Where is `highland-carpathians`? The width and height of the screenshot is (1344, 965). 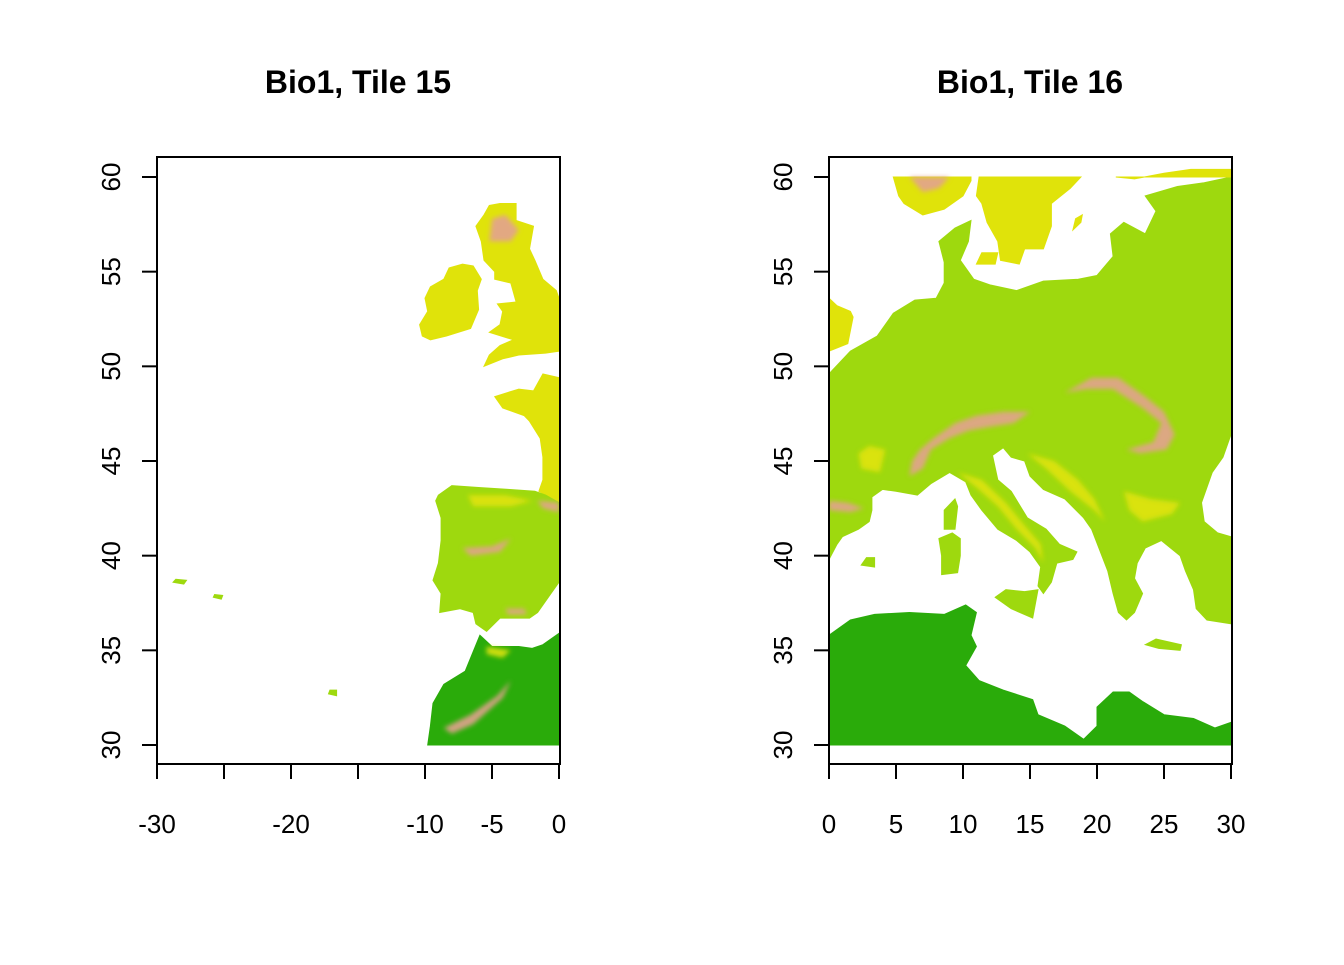
highland-carpathians is located at coordinates (1119, 415).